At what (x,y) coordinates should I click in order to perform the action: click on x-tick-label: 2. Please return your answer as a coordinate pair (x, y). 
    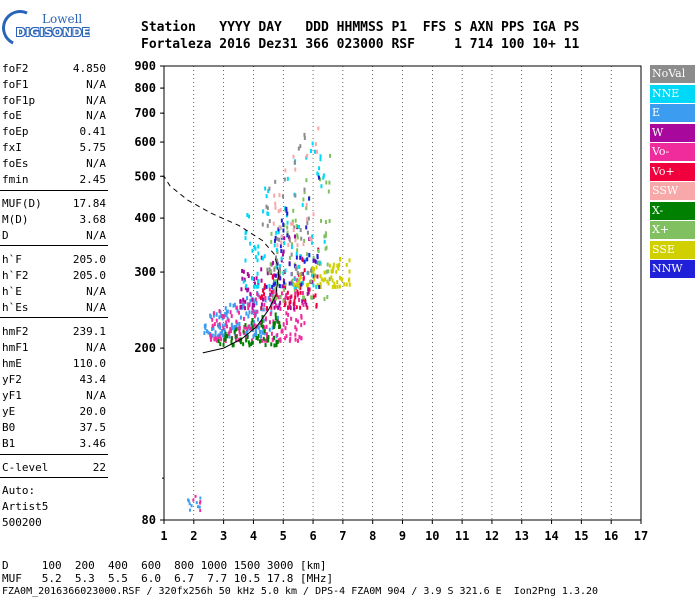
    Looking at the image, I should click on (193, 536).